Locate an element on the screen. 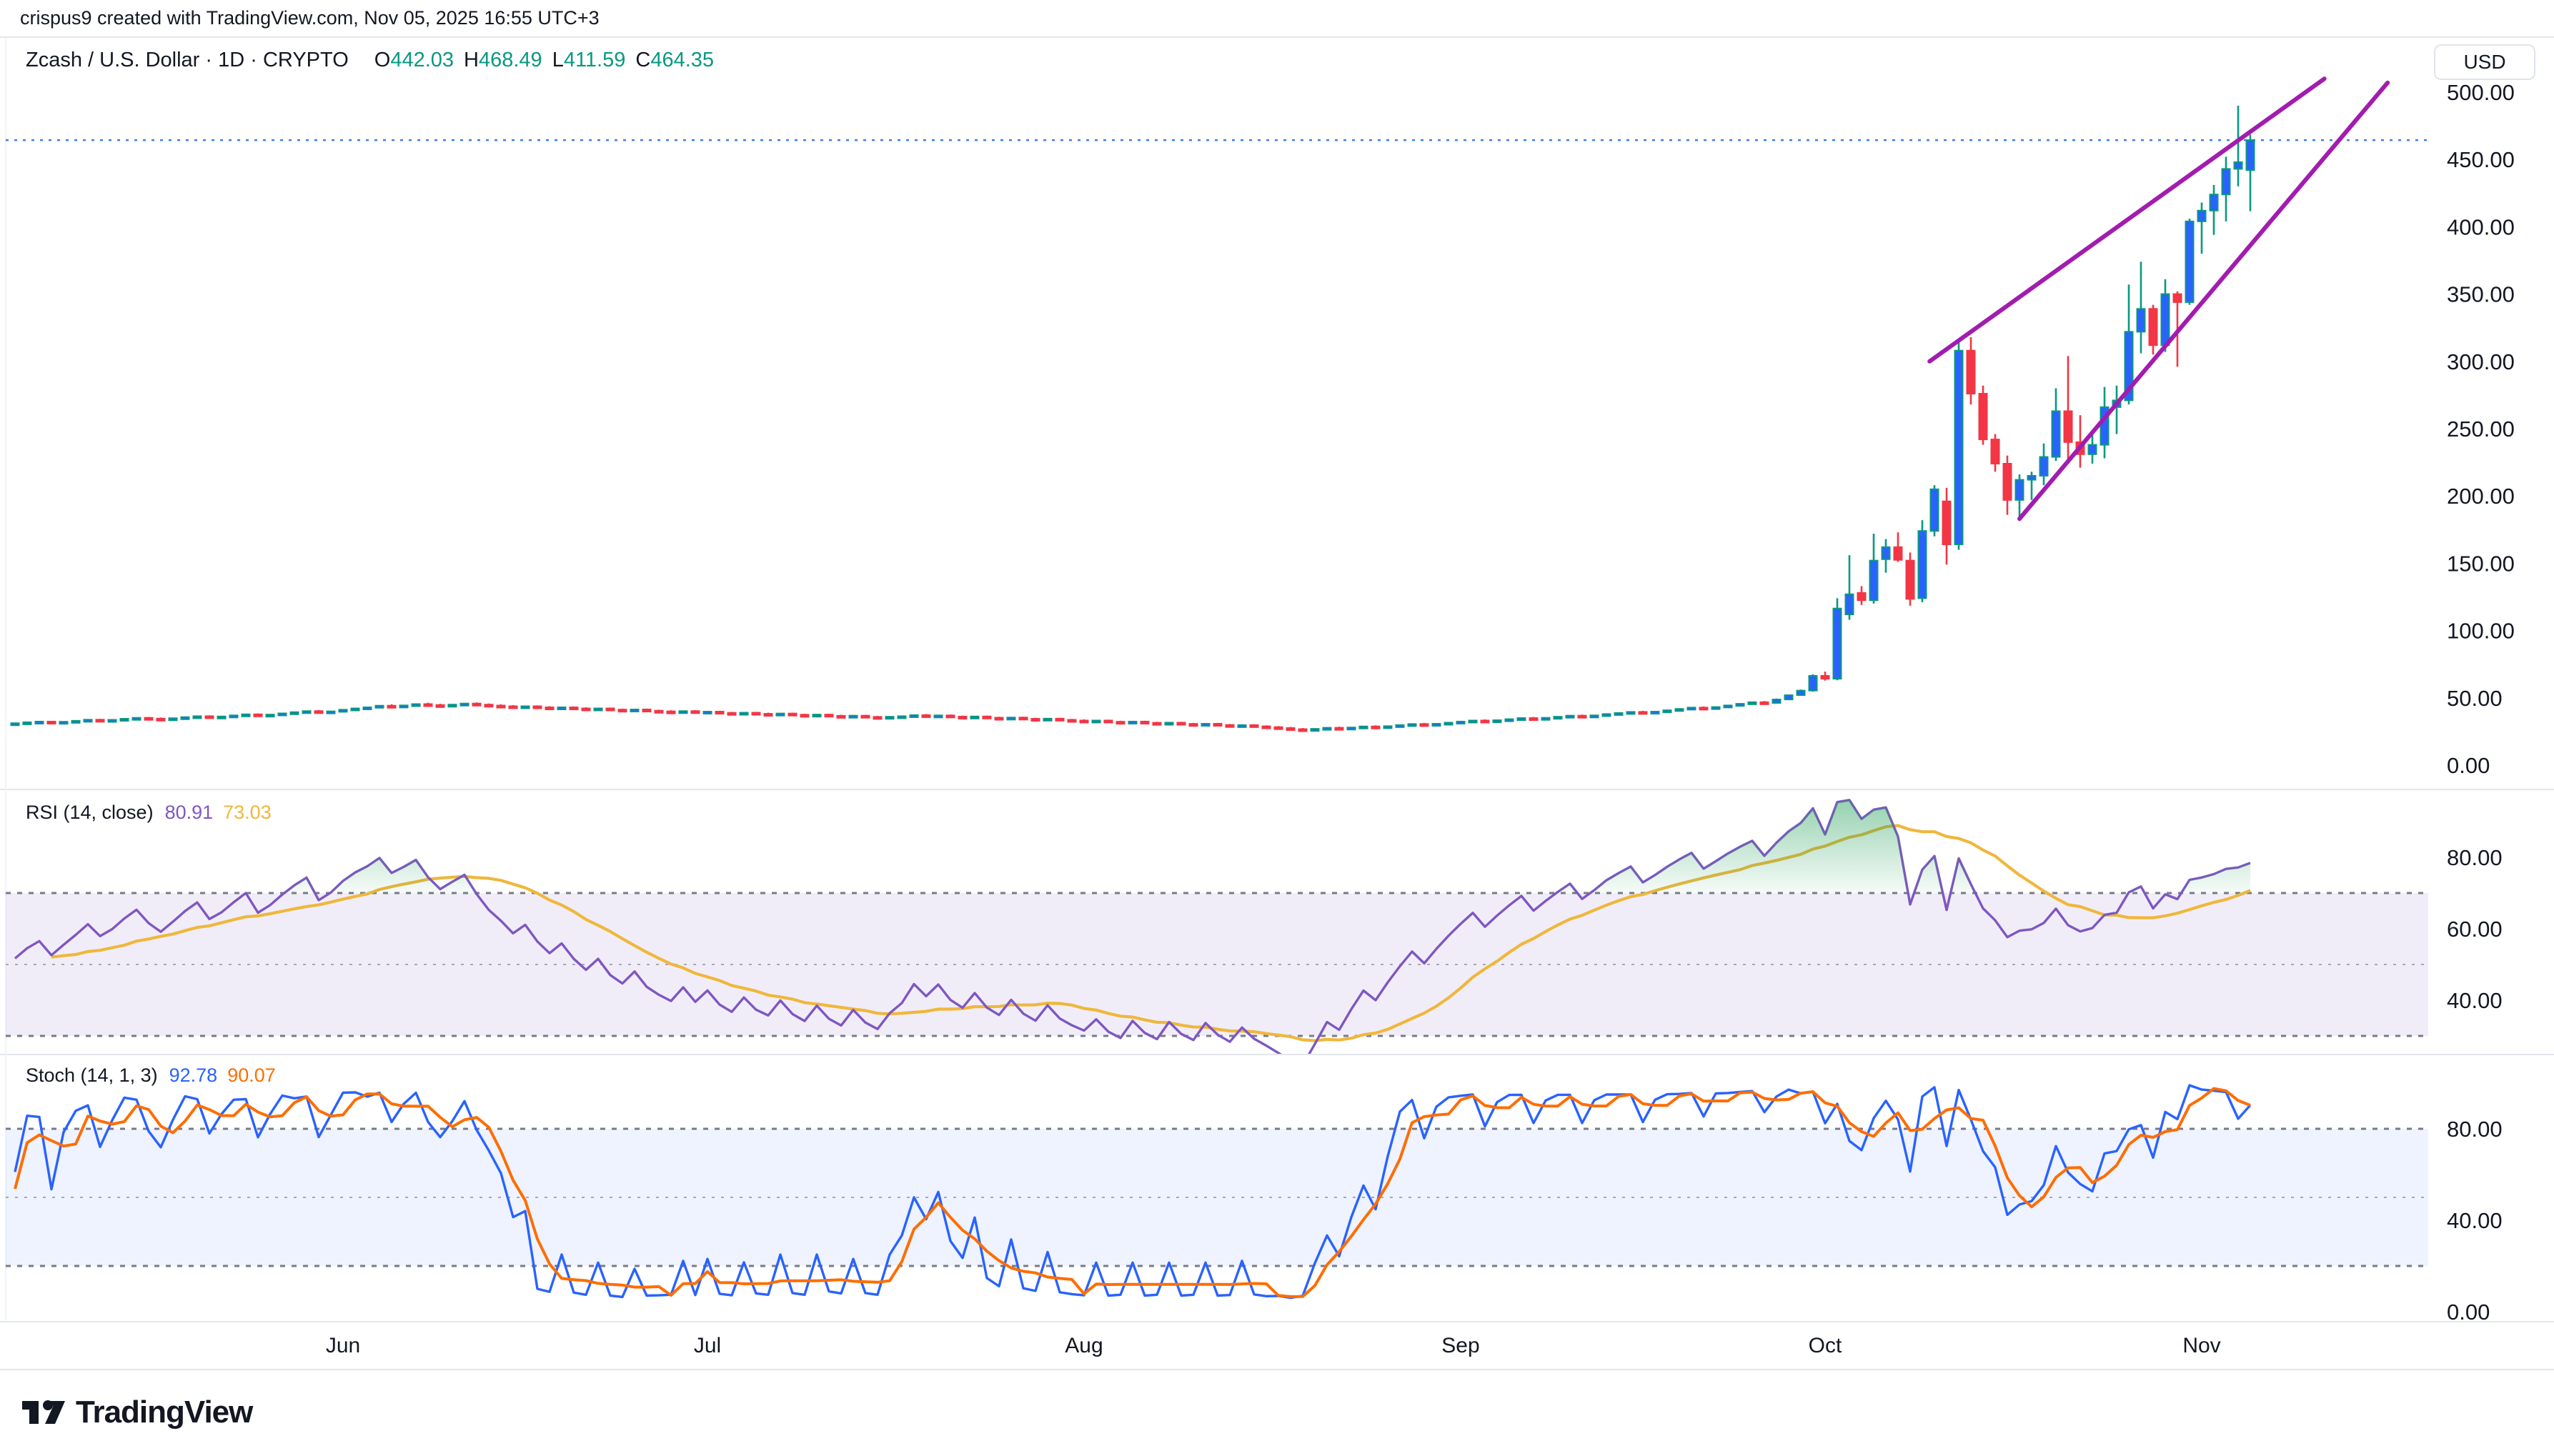 The width and height of the screenshot is (2554, 1456). svg-text: Nov is located at coordinates (2201, 1345).